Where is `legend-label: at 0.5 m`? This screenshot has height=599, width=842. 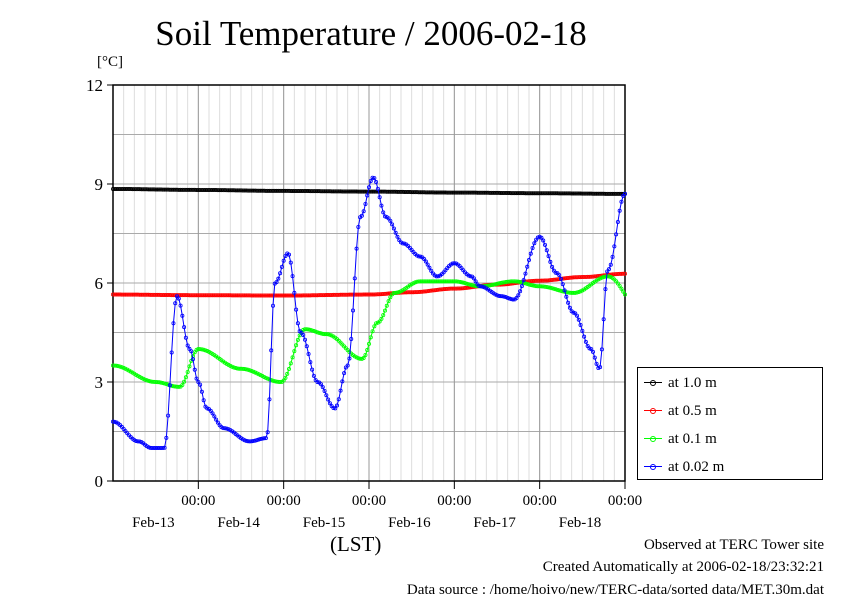
legend-label: at 0.5 m is located at coordinates (692, 410).